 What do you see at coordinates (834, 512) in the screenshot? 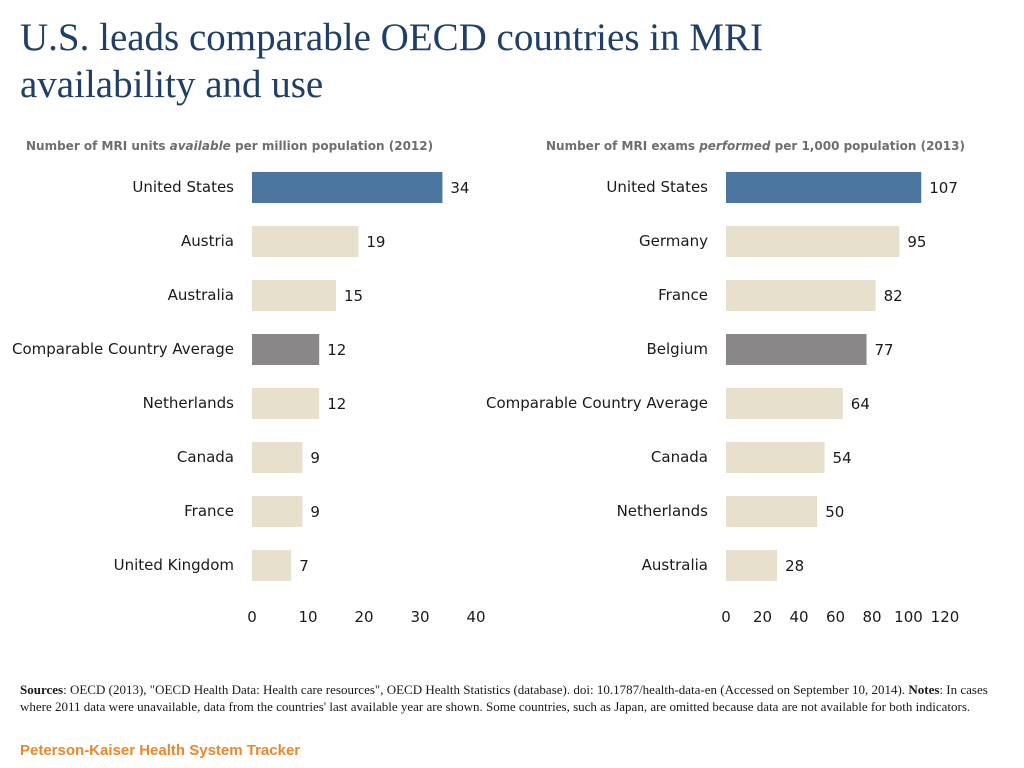
I see `right-value-label-6: 50` at bounding box center [834, 512].